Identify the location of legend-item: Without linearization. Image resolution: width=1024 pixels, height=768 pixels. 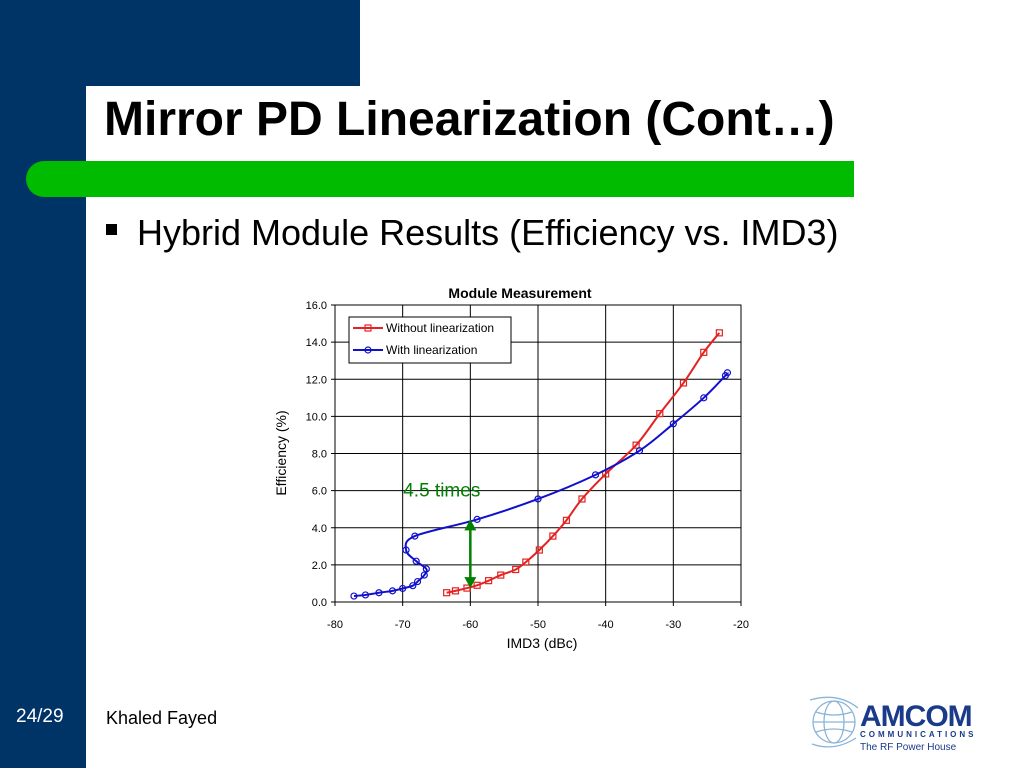
(423, 328).